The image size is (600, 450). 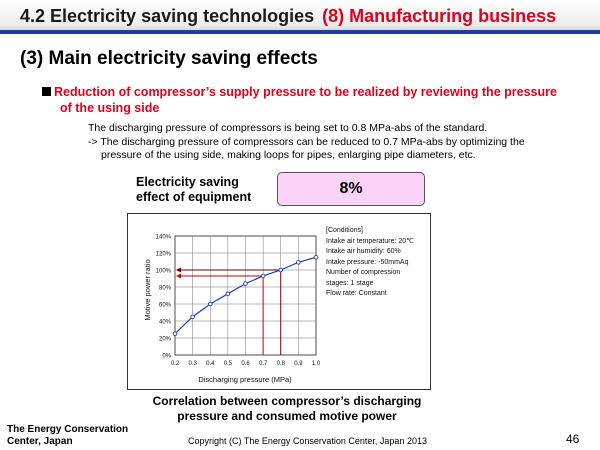 What do you see at coordinates (165, 323) in the screenshot?
I see `y-tick-label: 40%` at bounding box center [165, 323].